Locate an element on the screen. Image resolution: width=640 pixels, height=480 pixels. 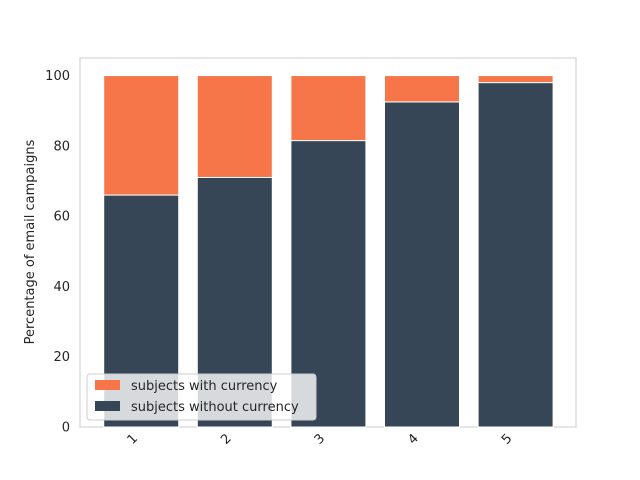
x-axis: 1 2 3 4 5 is located at coordinates (320, 439).